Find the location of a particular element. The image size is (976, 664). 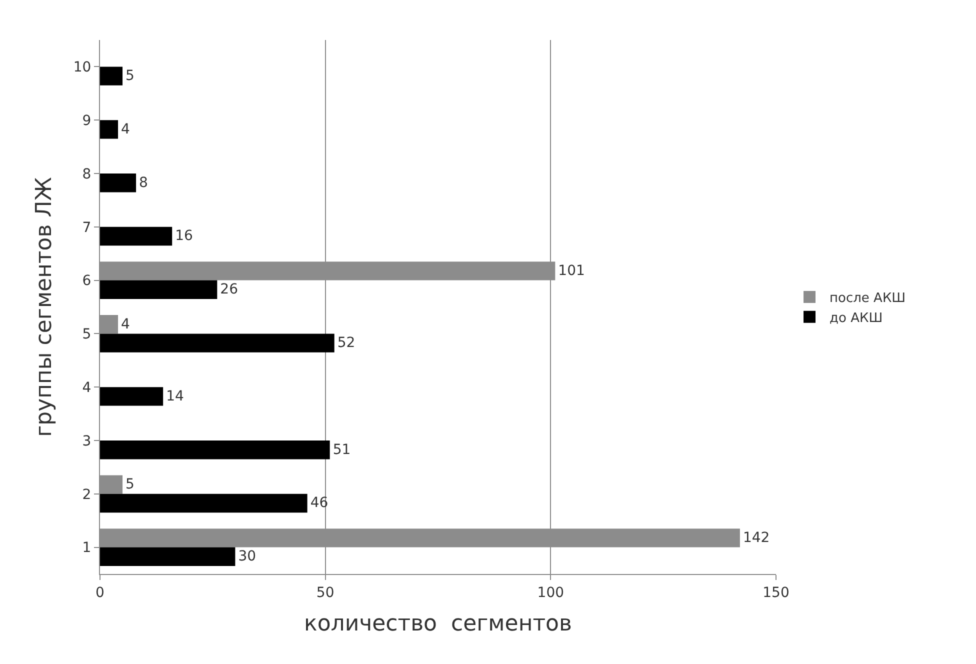

y-tick-label: 2 is located at coordinates (87, 494).